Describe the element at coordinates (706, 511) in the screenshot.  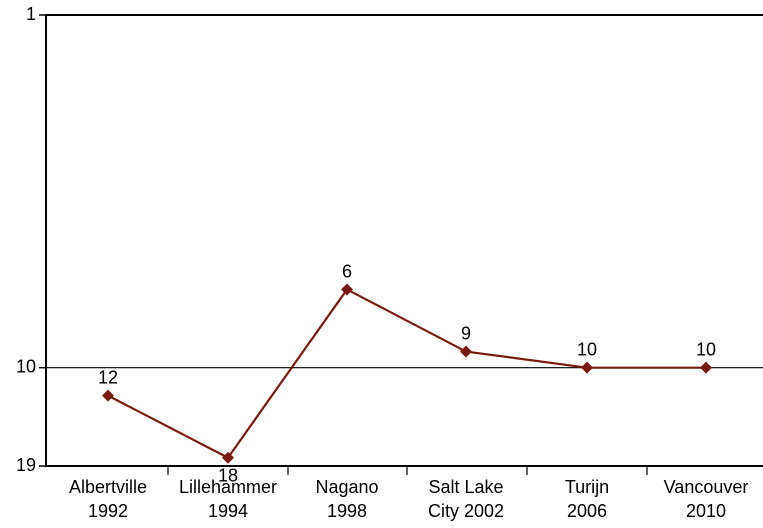
I see `x-tick-label: 2010` at that location.